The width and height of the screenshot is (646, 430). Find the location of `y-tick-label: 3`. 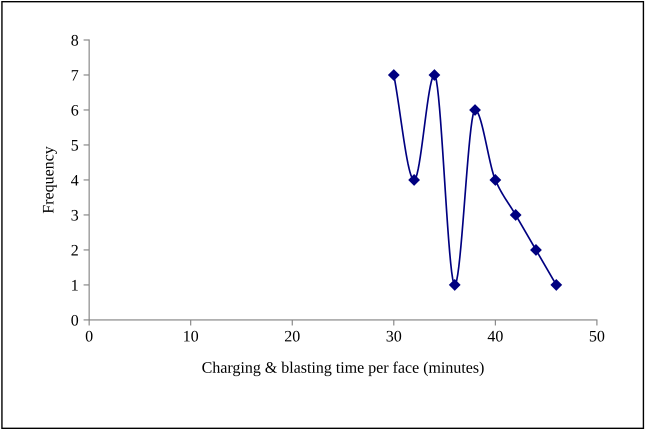

y-tick-label: 3 is located at coordinates (75, 215).